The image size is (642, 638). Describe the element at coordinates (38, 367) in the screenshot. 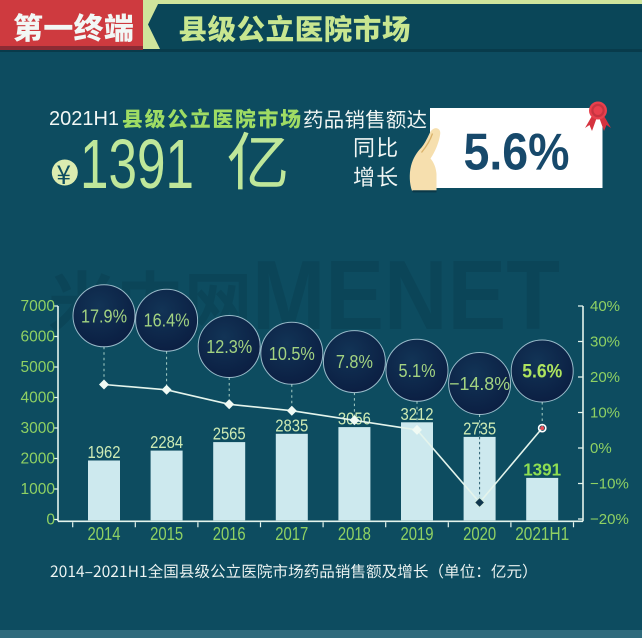

I see `svg-text: 5000` at that location.